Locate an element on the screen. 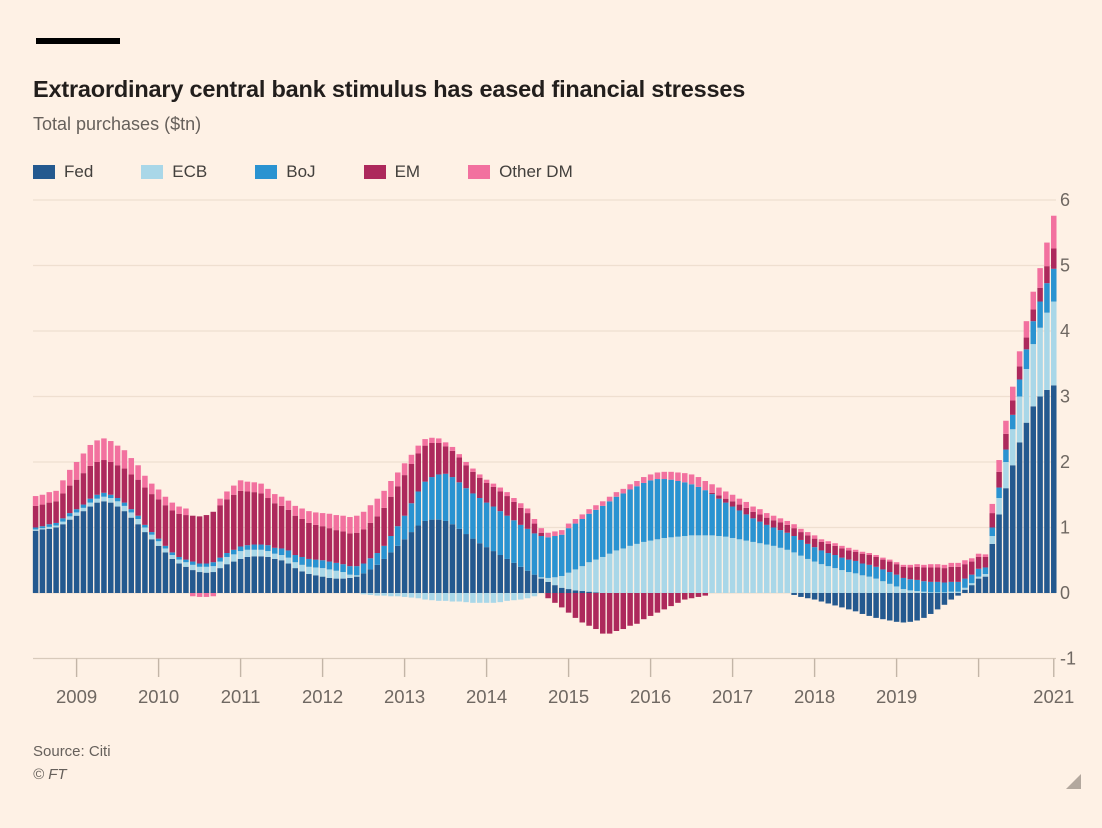 The image size is (1102, 828). x-tick-label: 2011 is located at coordinates (241, 696).